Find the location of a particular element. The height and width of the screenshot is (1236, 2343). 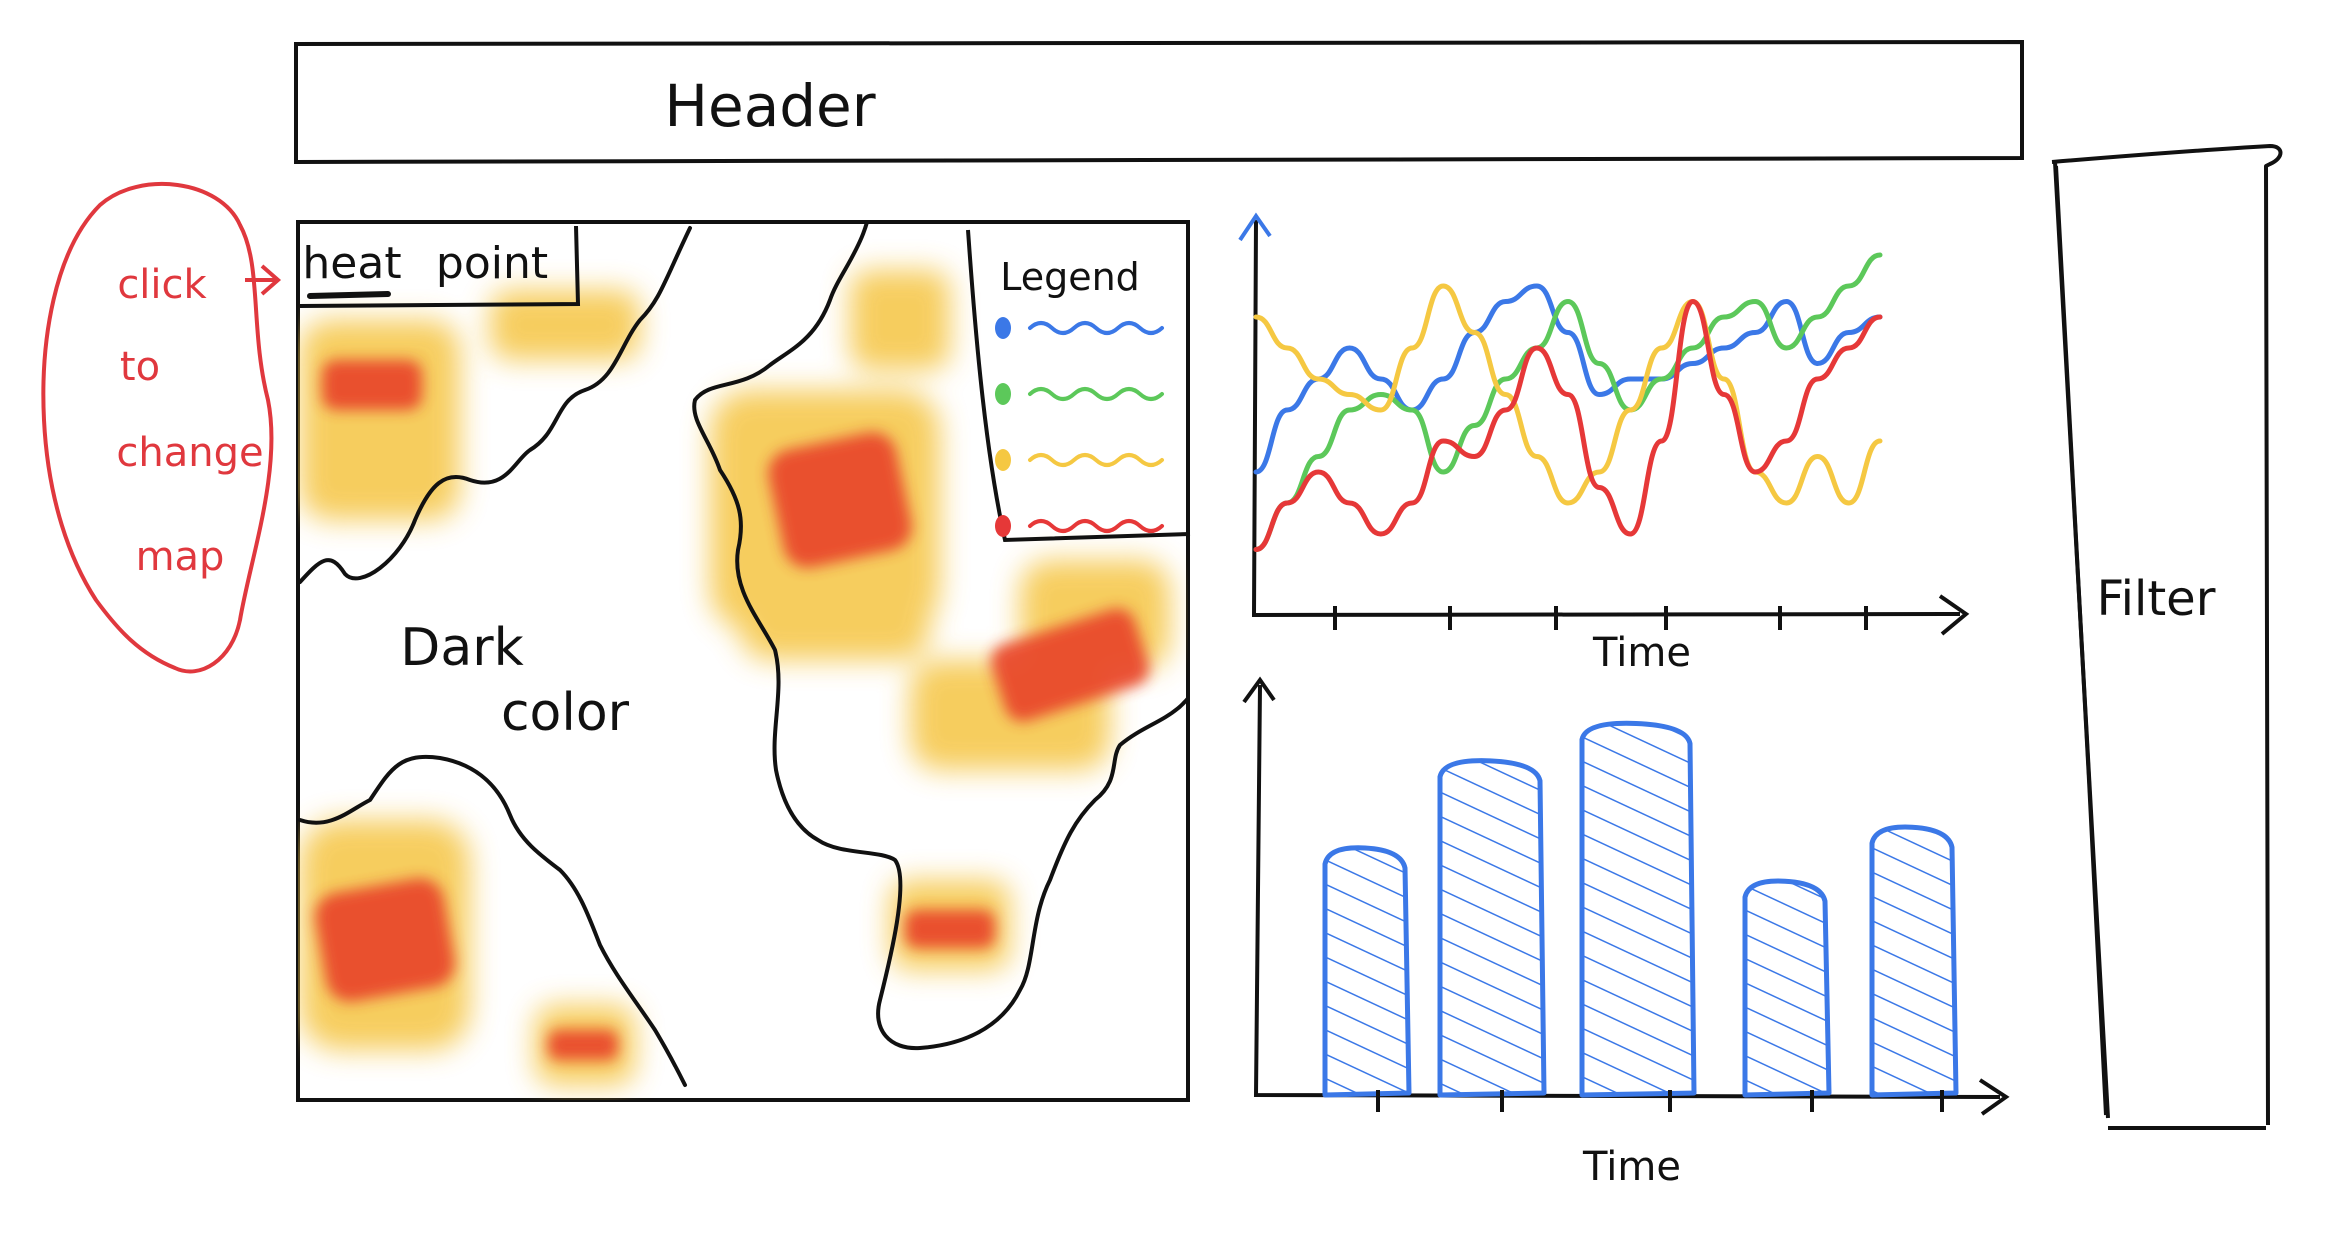

line-series-red is located at coordinates (1568, 425).